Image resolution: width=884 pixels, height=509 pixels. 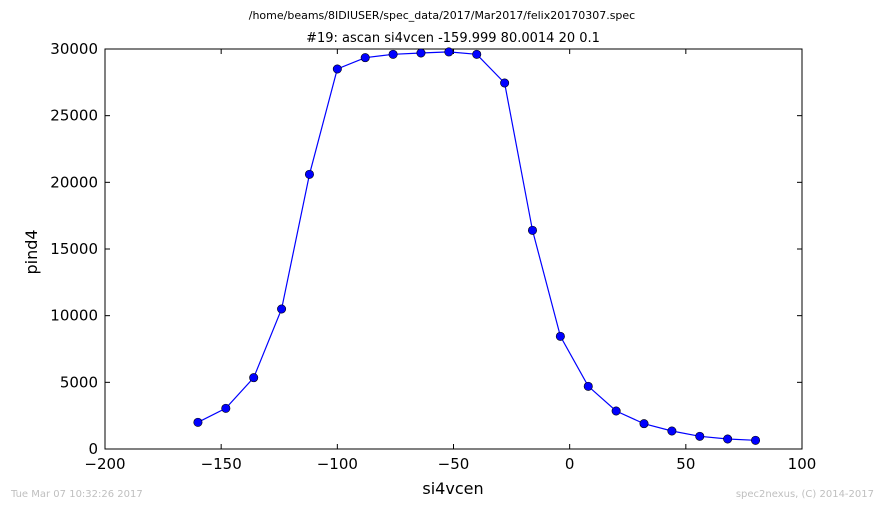 I want to click on credit-footer: spec2nexus, (C) 2014-2017, so click(x=804, y=494).